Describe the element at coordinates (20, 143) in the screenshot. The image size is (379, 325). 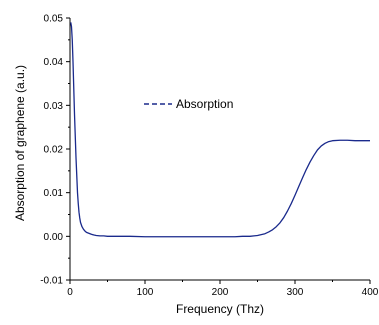
I see `y-axis-title: Absorption of graphene (a.u.)` at that location.